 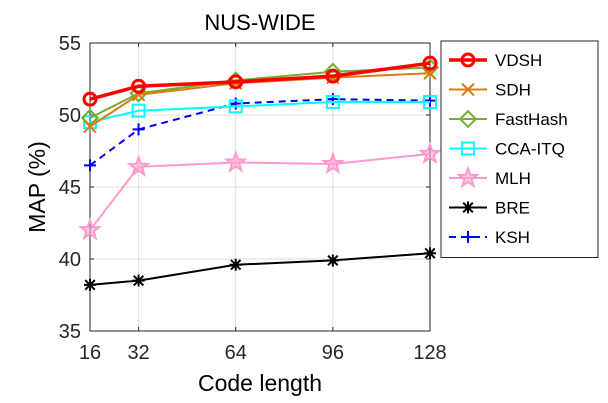 I want to click on y-axis-title: MAP (%), so click(x=37, y=187).